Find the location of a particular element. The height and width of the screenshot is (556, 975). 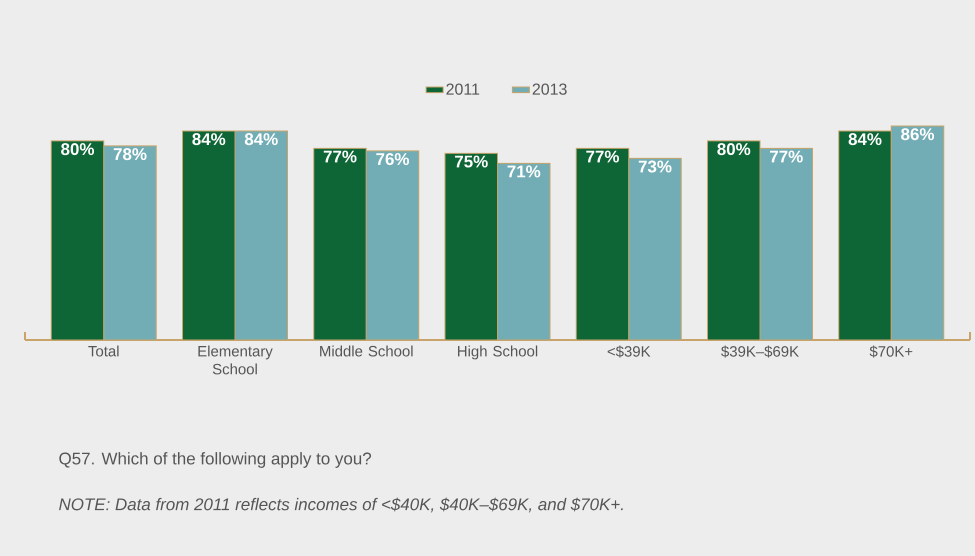

data-label: 78% is located at coordinates (130, 154).